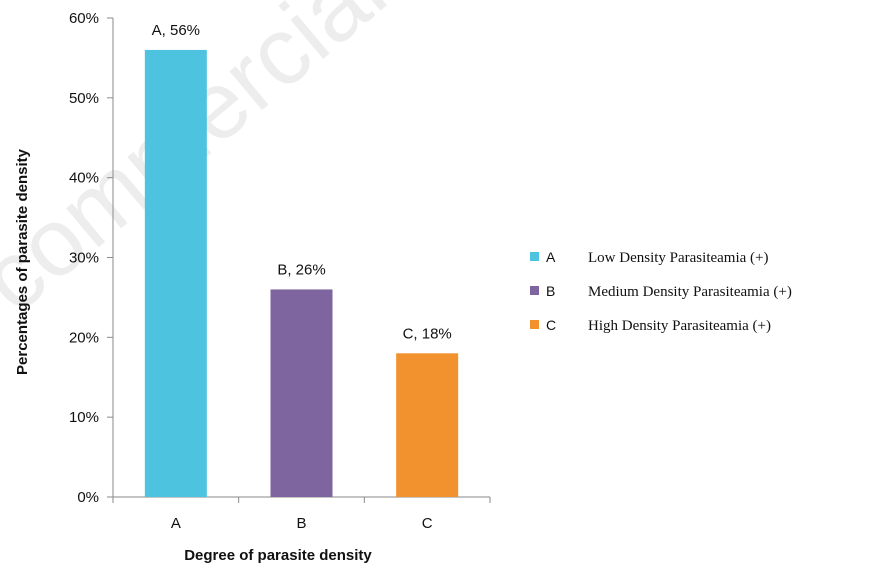 The height and width of the screenshot is (566, 870). What do you see at coordinates (690, 292) in the screenshot?
I see `legend-label: Medium Density Parasiteamia (+)` at bounding box center [690, 292].